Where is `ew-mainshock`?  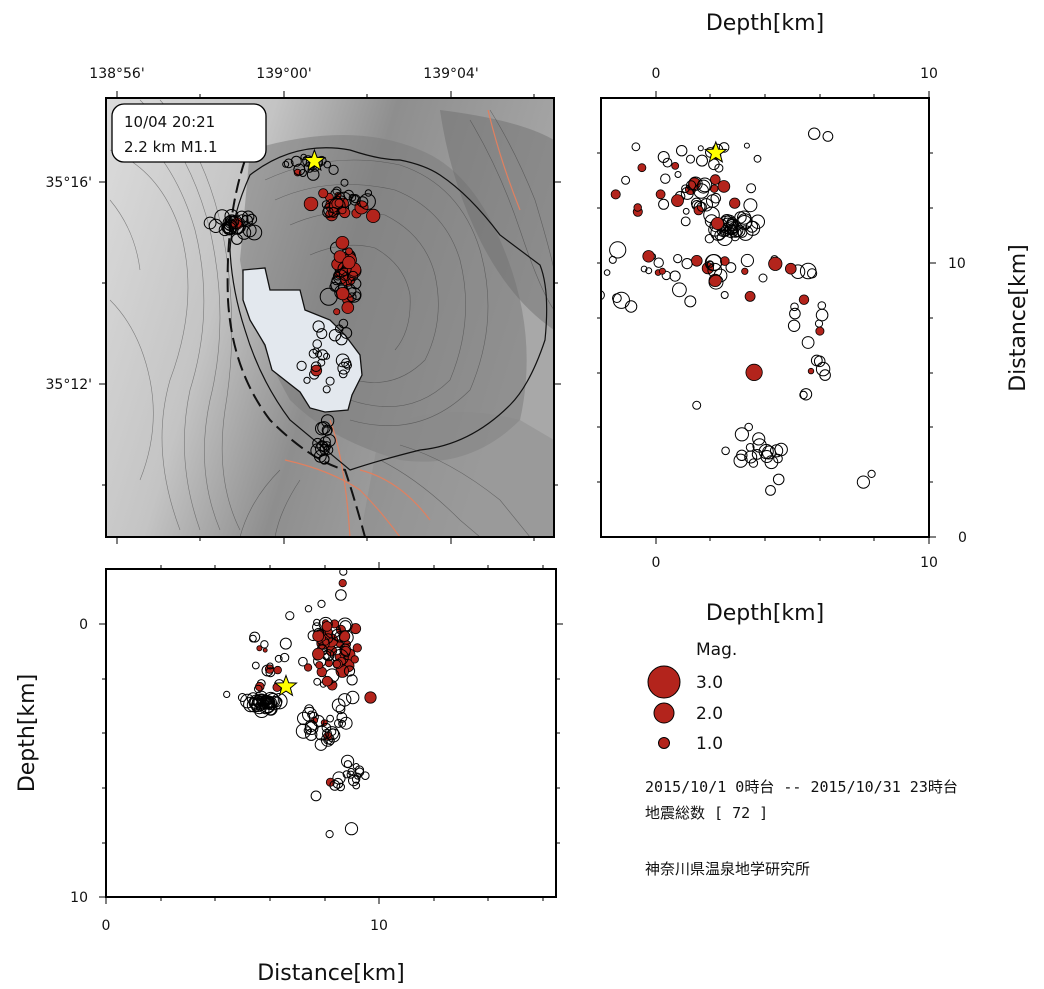 ew-mainshock is located at coordinates (286, 685).